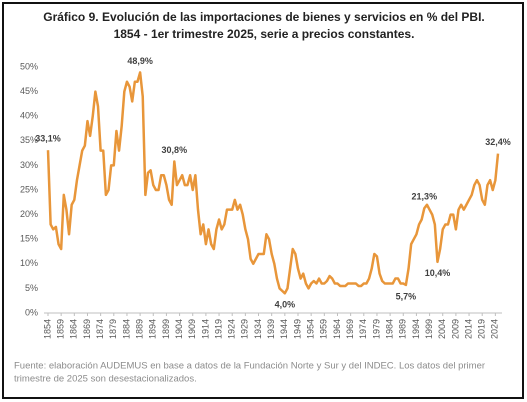 This screenshot has width=527, height=402. I want to click on annotation: 30,8%, so click(175, 150).